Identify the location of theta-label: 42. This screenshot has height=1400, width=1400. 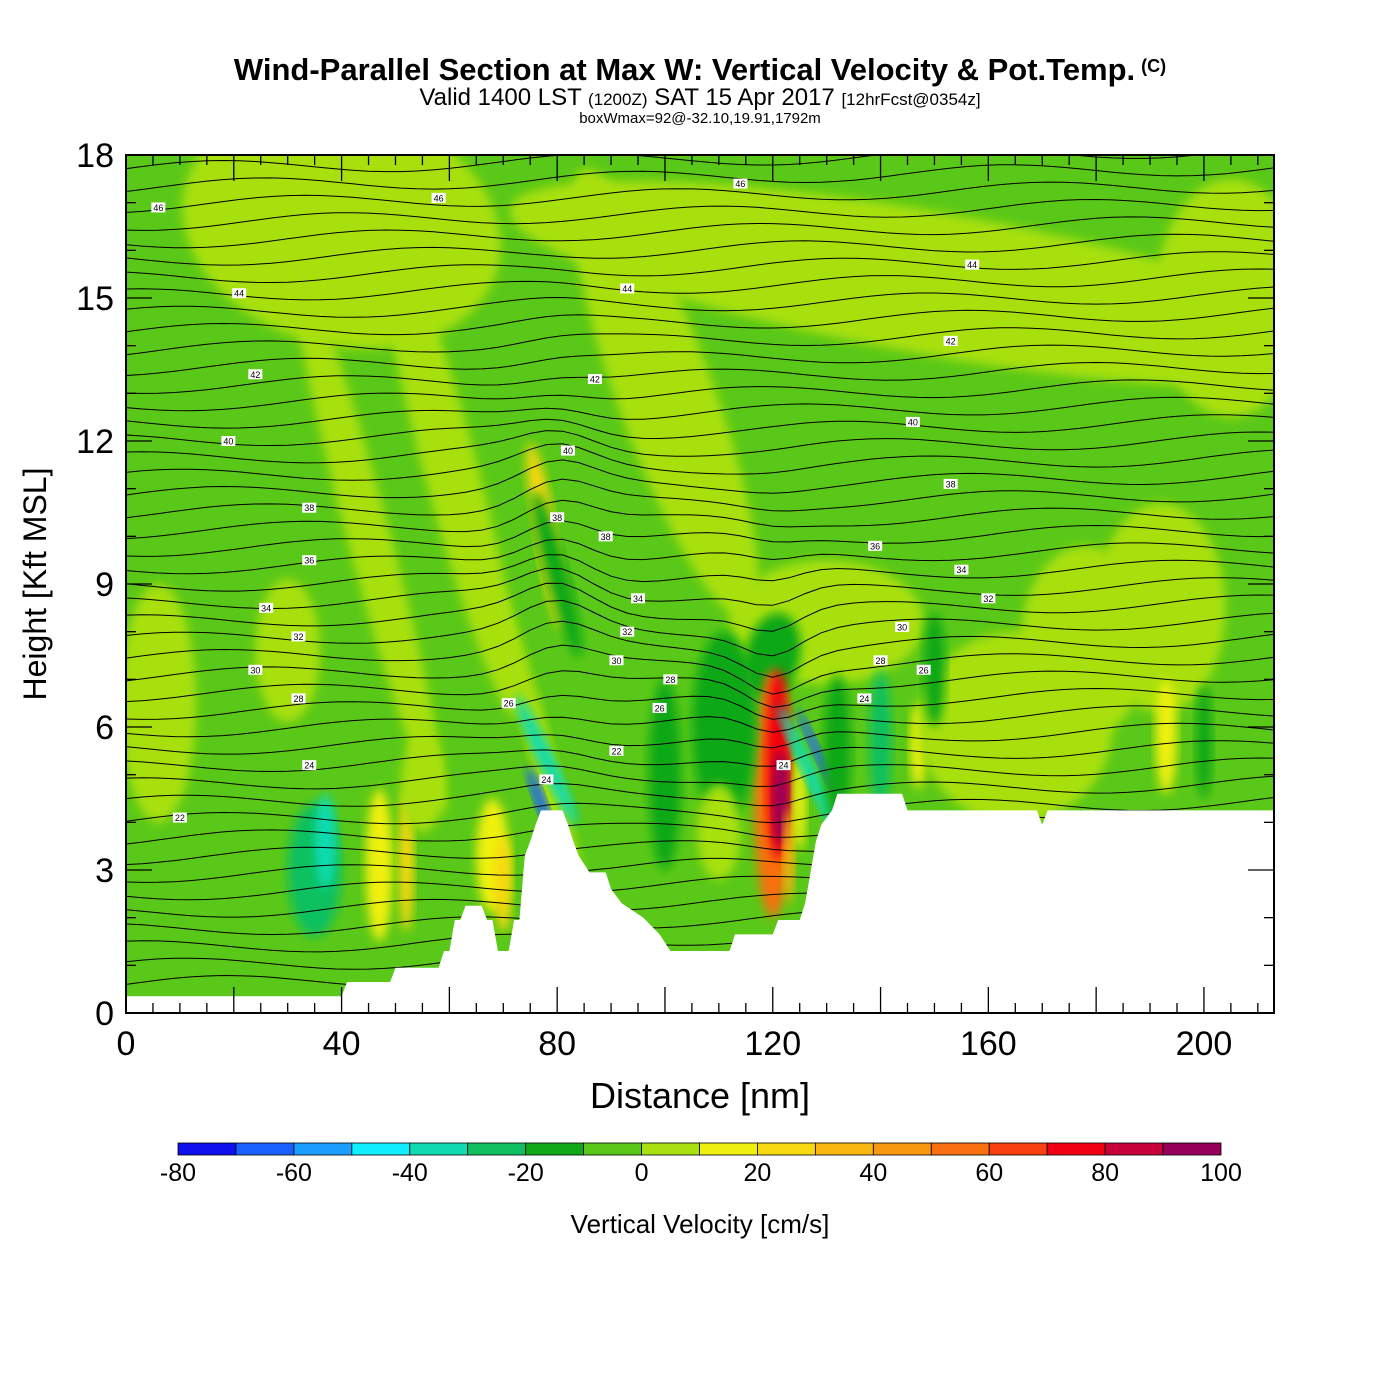
(595, 380).